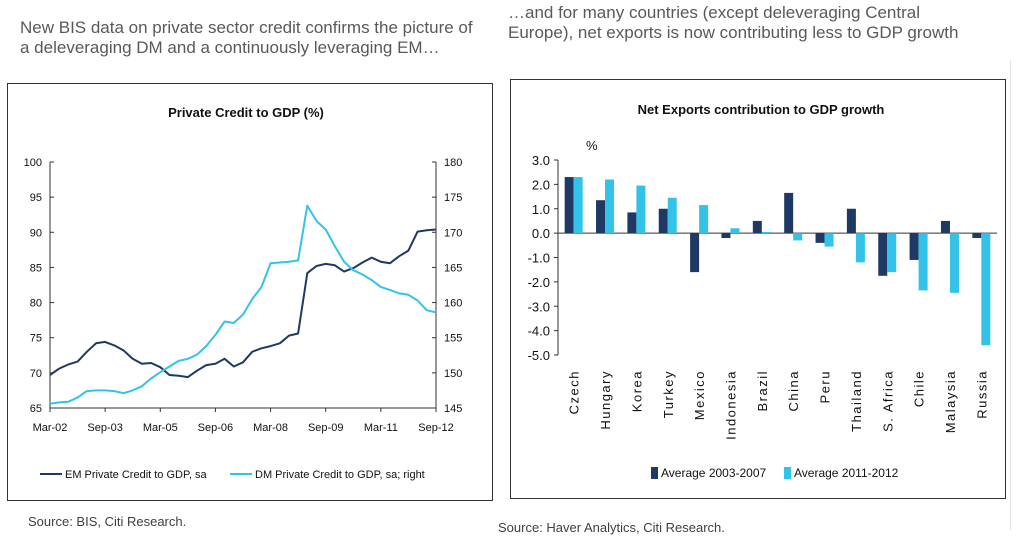 The image size is (1024, 540). What do you see at coordinates (36, 304) in the screenshot?
I see `left-y-tick-label: 80` at bounding box center [36, 304].